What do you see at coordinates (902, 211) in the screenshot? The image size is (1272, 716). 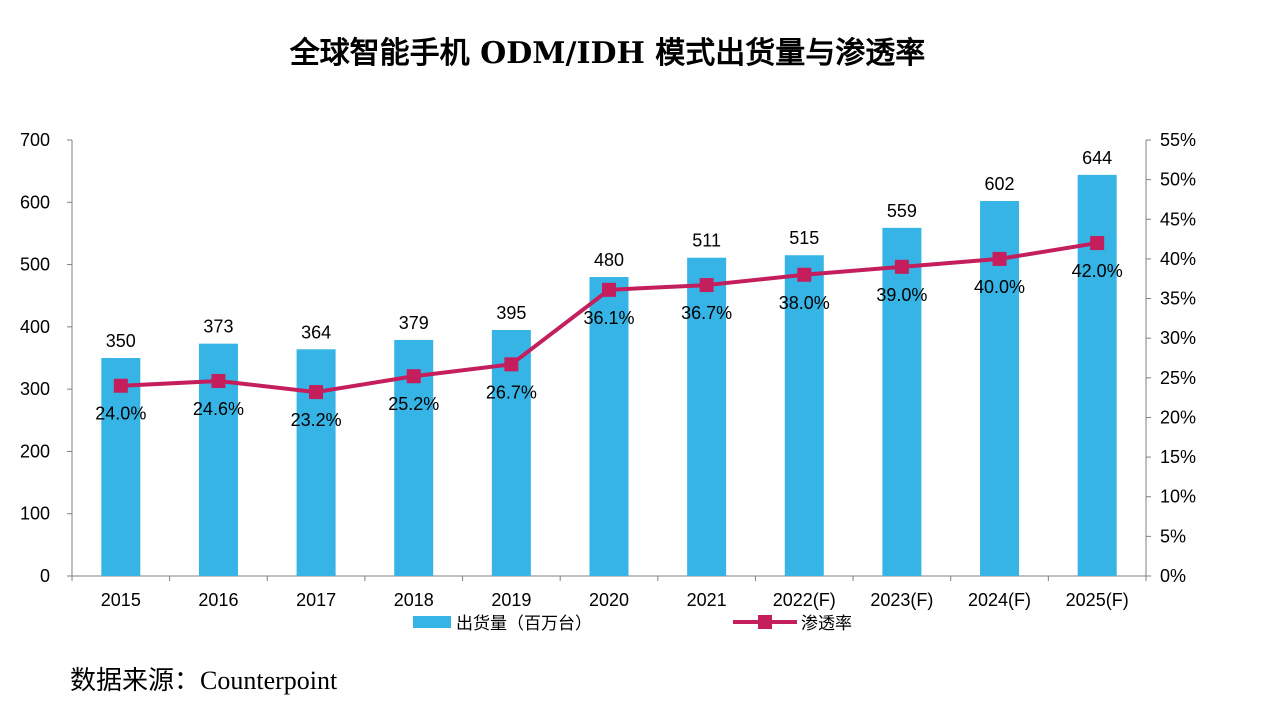 I see `bar-value-label: 559` at bounding box center [902, 211].